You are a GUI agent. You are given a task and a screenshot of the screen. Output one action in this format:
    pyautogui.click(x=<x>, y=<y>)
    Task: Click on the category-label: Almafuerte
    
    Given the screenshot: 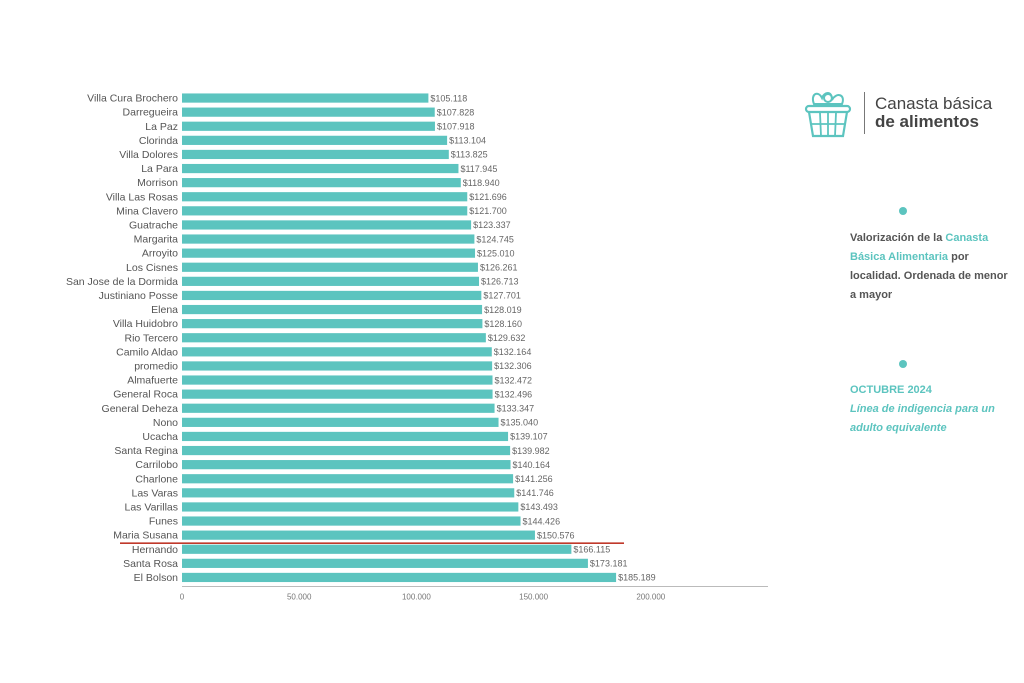 What is the action you would take?
    pyautogui.click(x=152, y=381)
    